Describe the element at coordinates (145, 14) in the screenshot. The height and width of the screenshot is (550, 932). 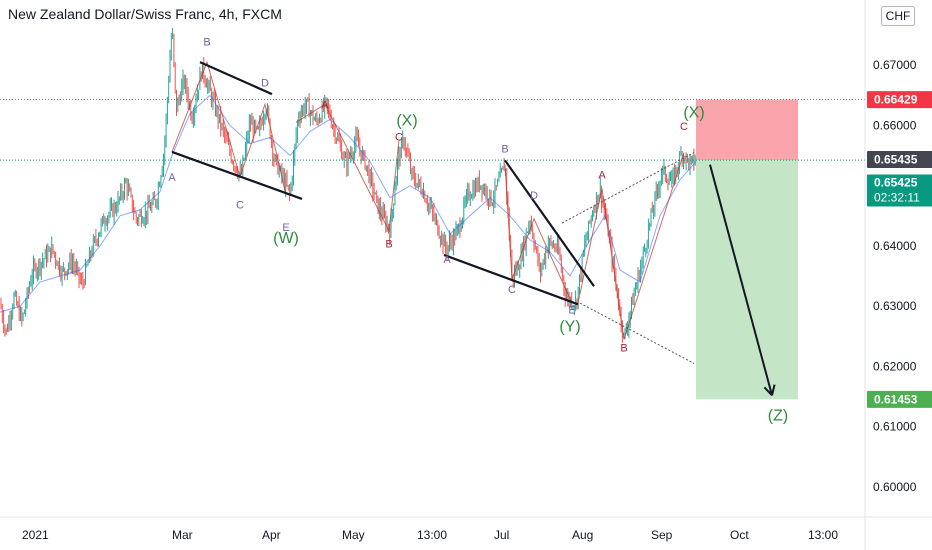
I see `chart-title: New Zealand Dollar/Swiss Franc, 4h, FXCM` at that location.